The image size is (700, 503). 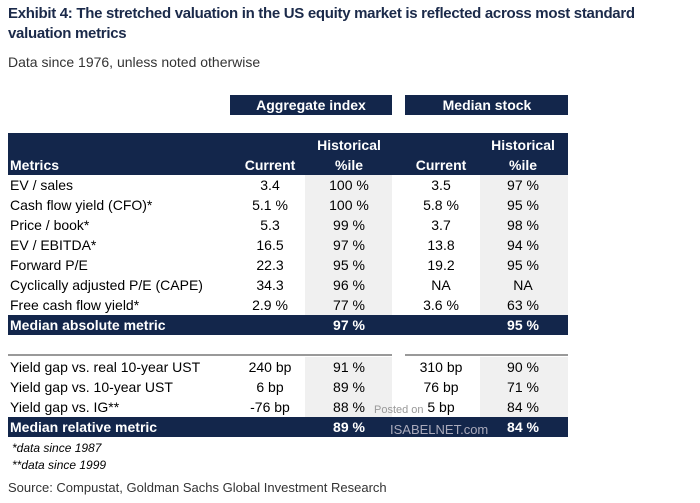 I want to click on cell: 16.5, so click(x=270, y=245).